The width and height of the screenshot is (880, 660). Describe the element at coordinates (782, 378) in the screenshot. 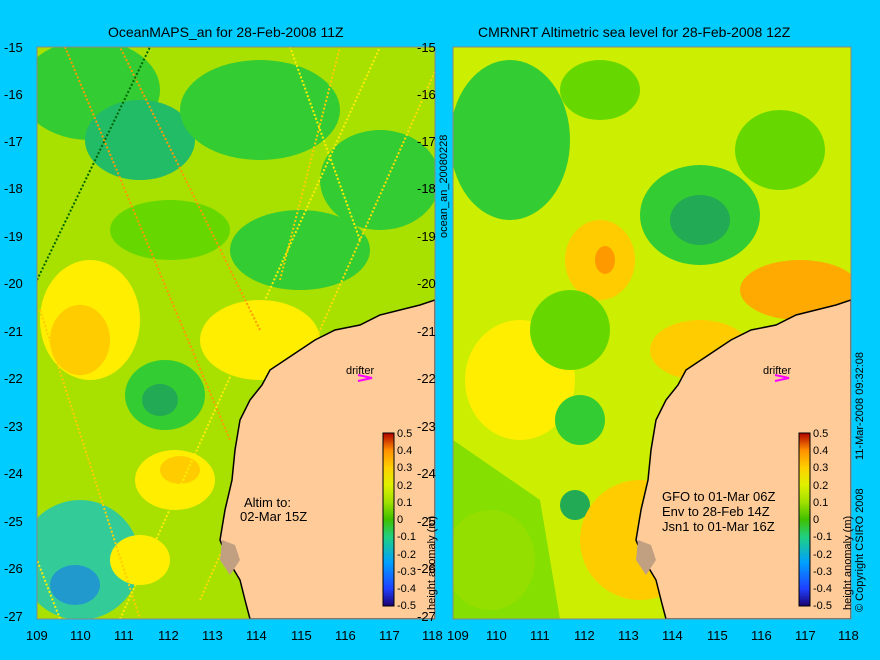

I see `right-drifter-arrow-icon` at that location.